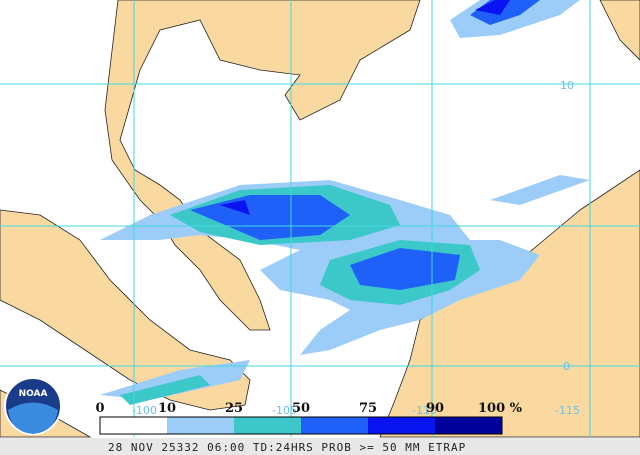 This screenshot has width=640, height=455. Describe the element at coordinates (567, 410) in the screenshot. I see `lon-label: -115` at that location.